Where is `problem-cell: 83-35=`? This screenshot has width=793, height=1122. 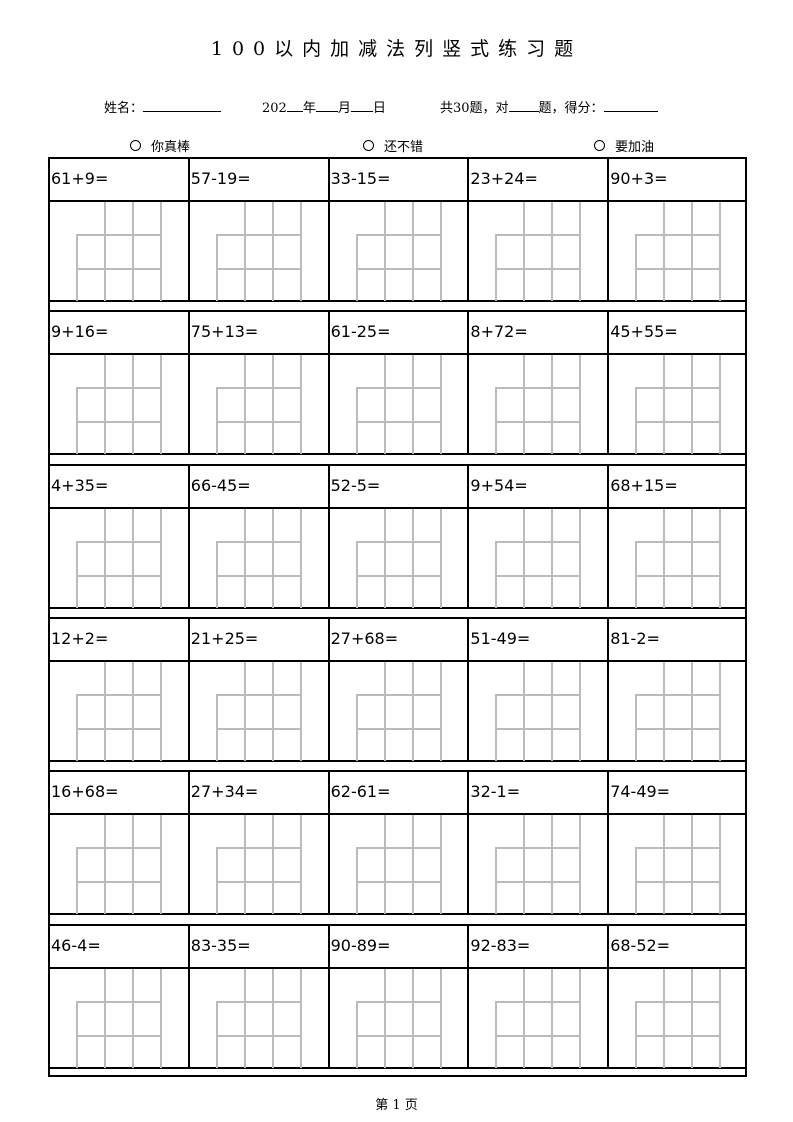
problem-cell: 83-35= is located at coordinates (258, 996).